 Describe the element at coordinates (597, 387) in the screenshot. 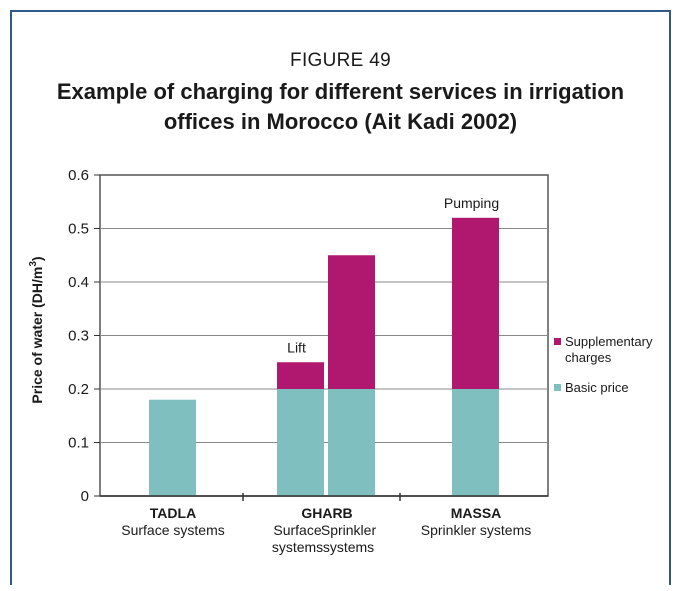

I see `legend-label: Basic price` at that location.